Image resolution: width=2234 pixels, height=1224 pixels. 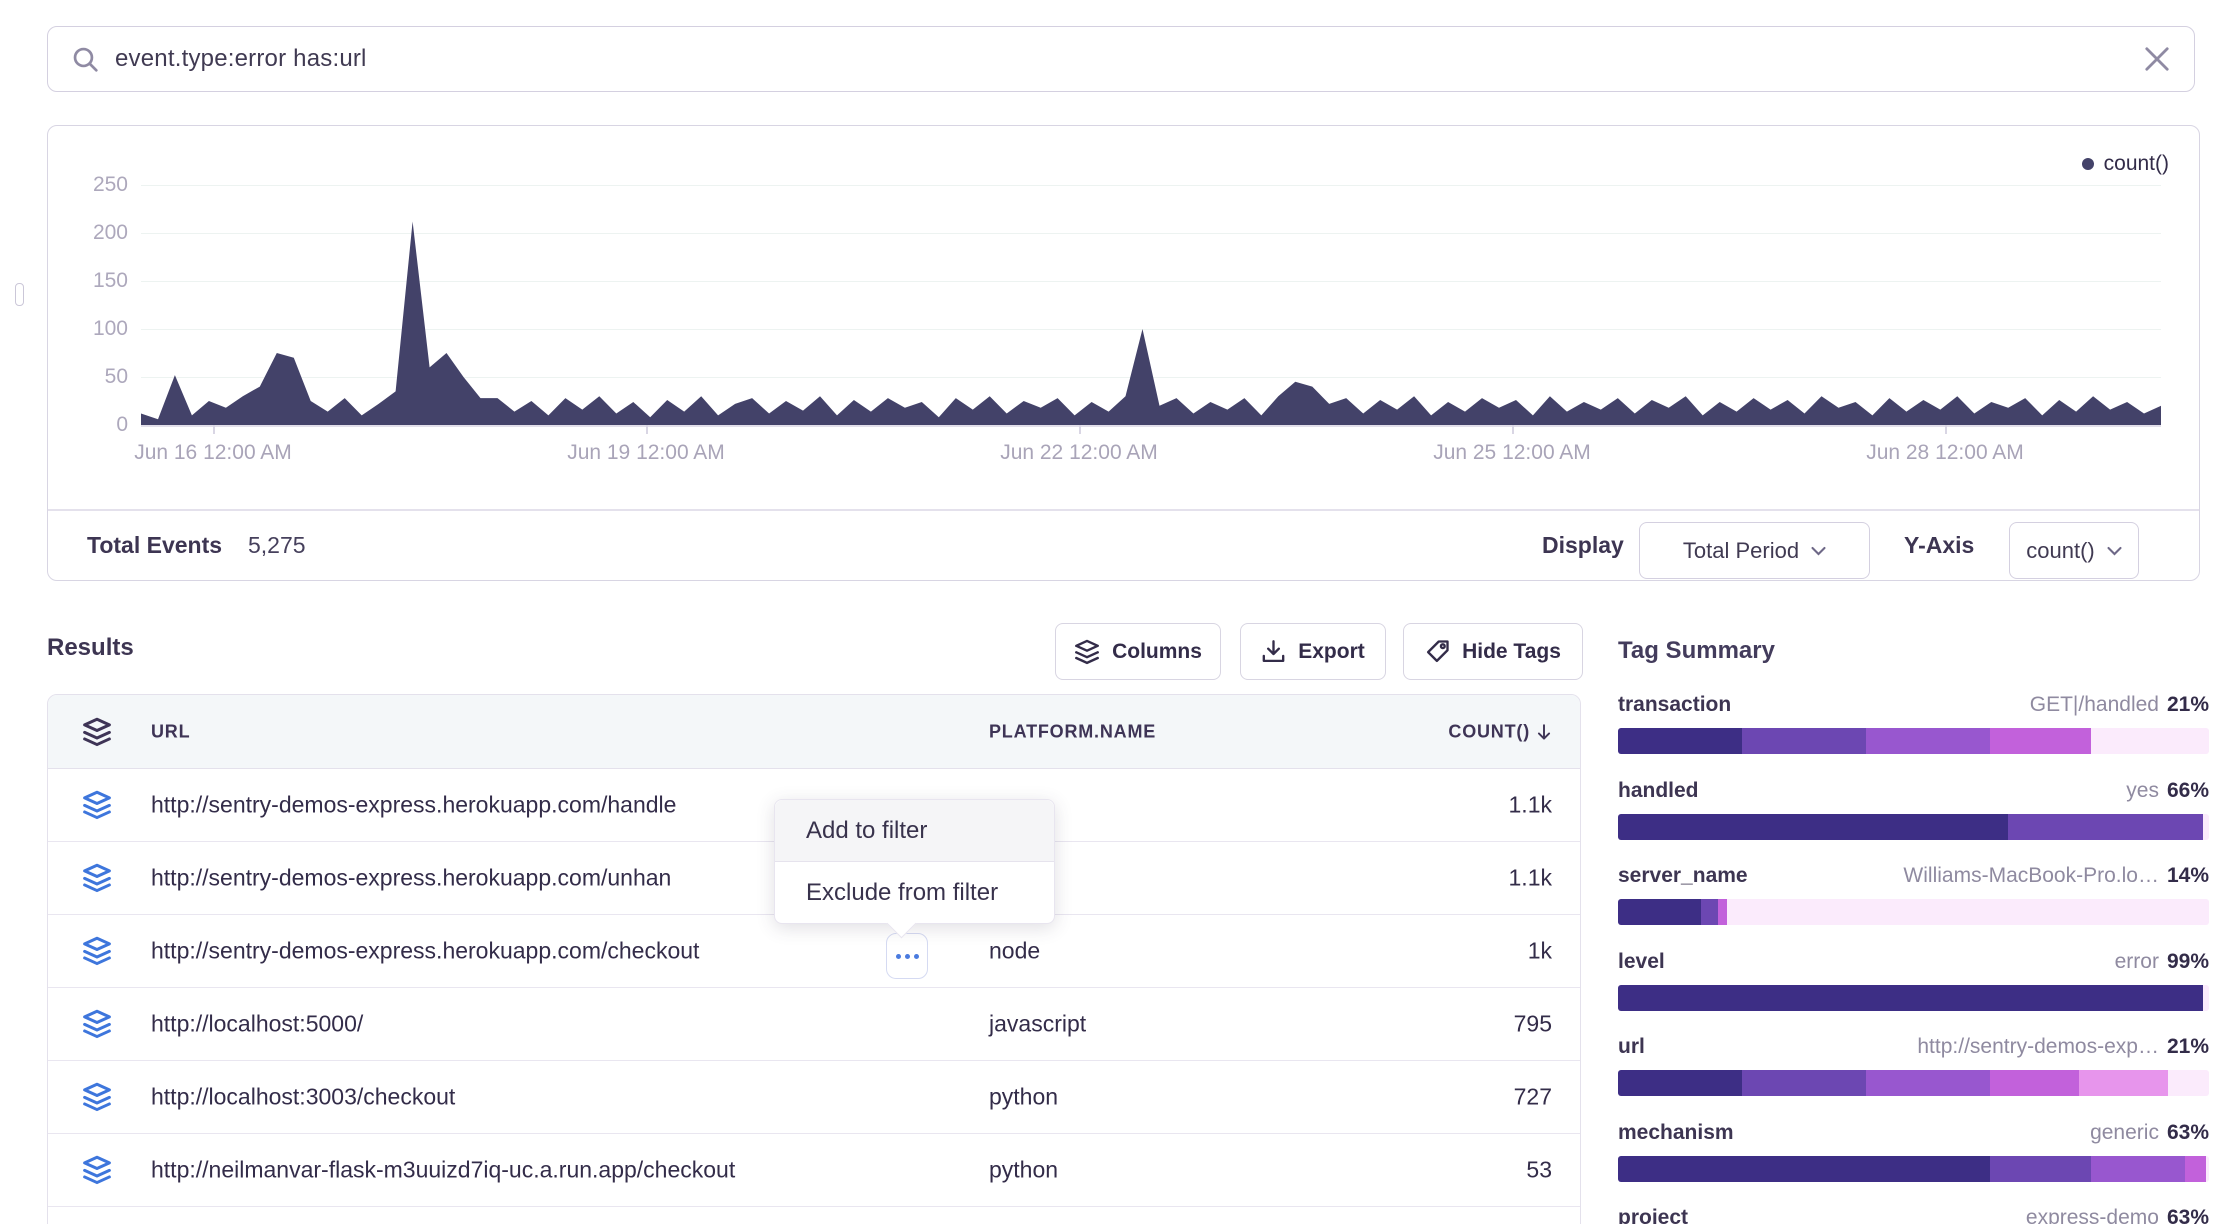 I want to click on search-clear-icon, so click(x=2157, y=59).